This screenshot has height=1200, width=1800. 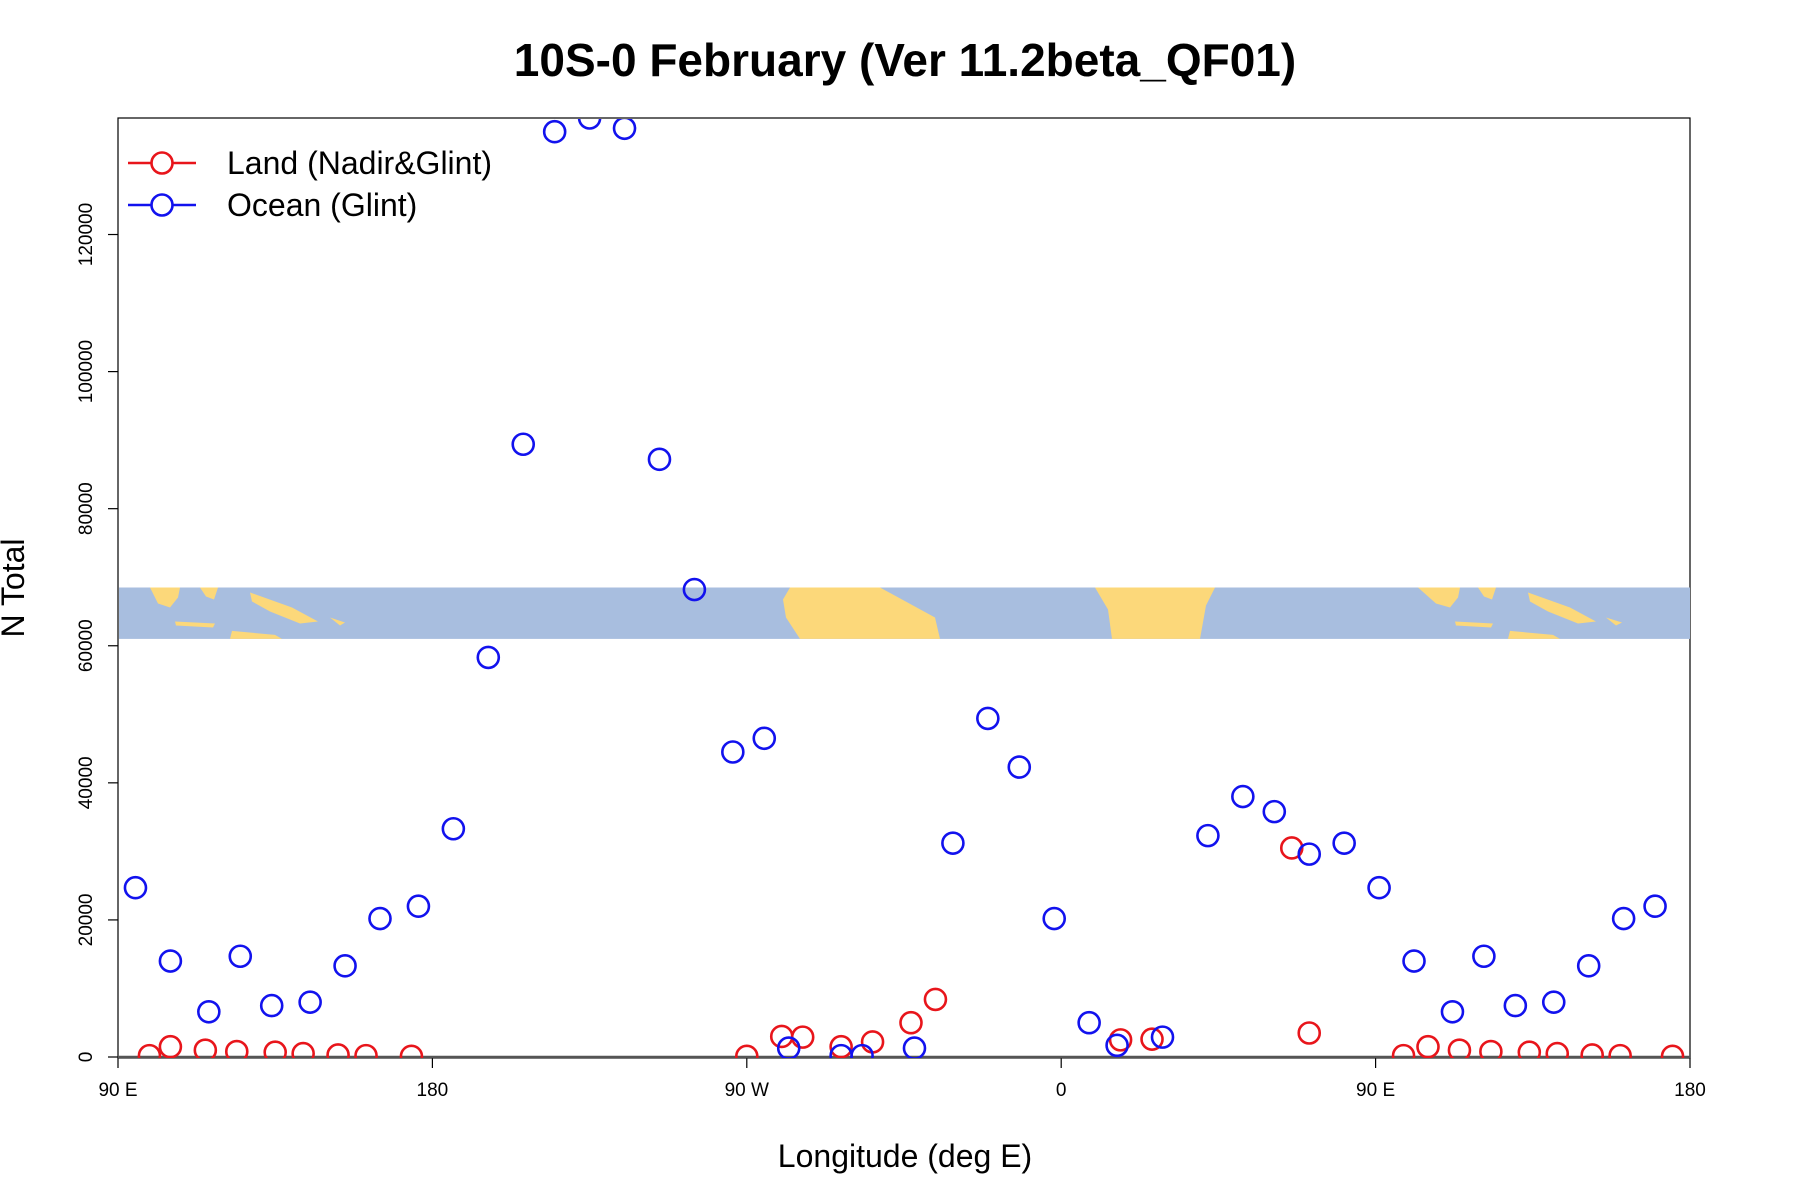 What do you see at coordinates (165, 597) in the screenshot?
I see `land-borneo-sumatra` at bounding box center [165, 597].